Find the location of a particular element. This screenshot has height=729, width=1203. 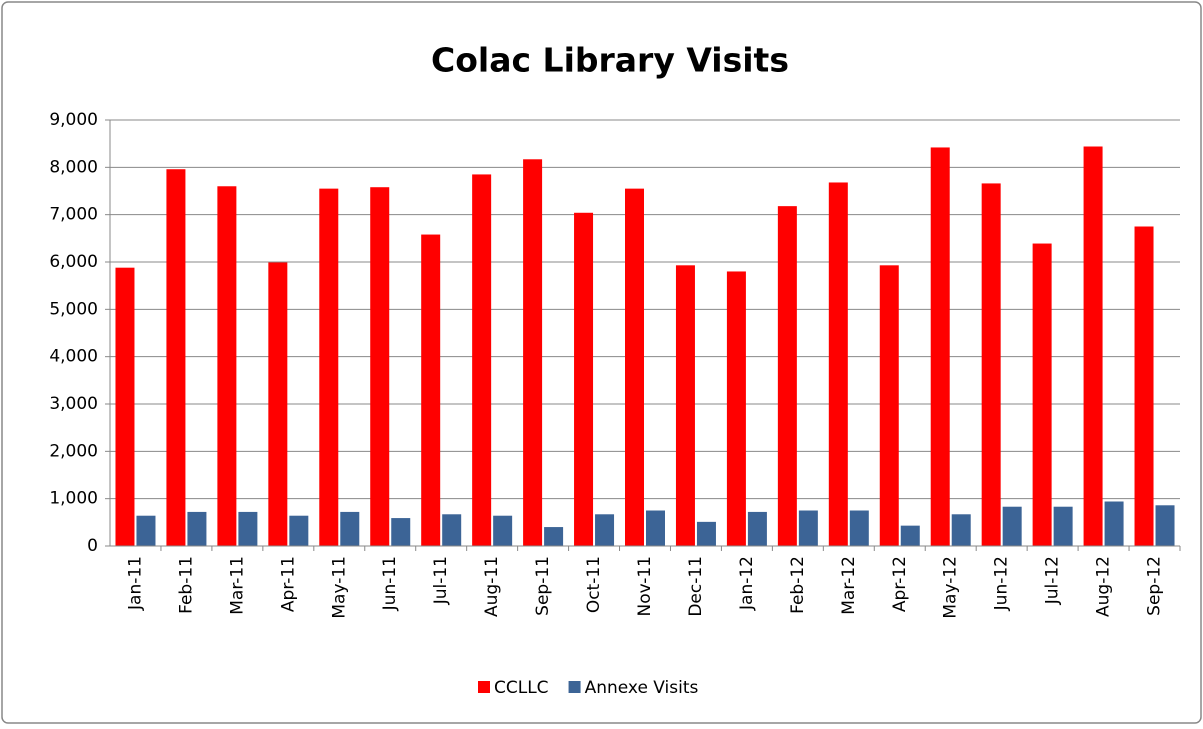

x-tick-label: Sep-11 is located at coordinates (543, 586).